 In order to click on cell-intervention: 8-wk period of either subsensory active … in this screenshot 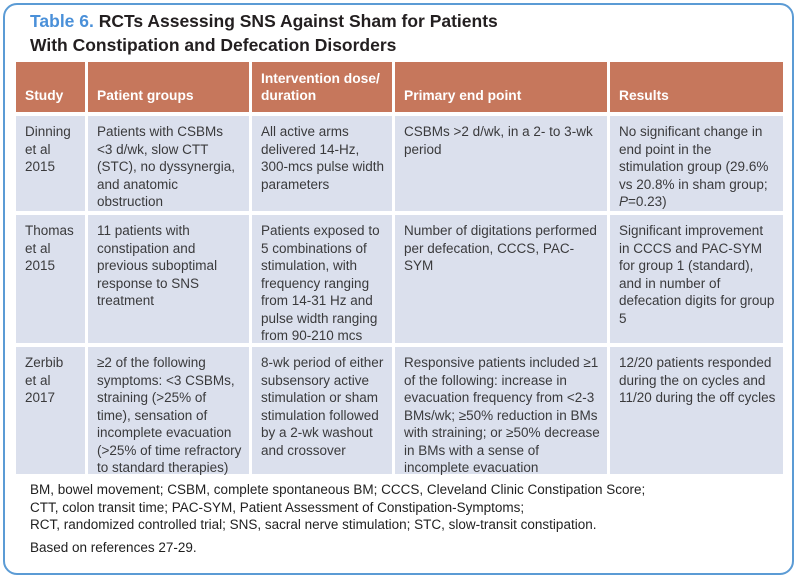, I will do `click(322, 410)`.